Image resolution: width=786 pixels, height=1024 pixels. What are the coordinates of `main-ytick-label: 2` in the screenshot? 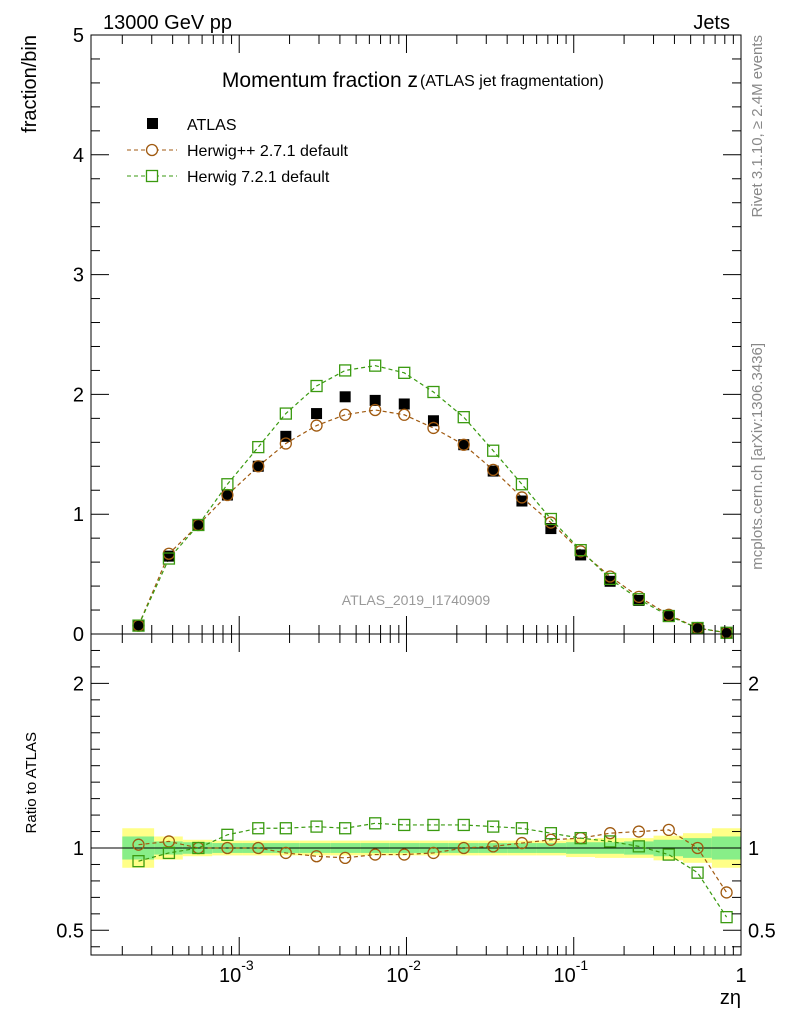 It's located at (78, 395).